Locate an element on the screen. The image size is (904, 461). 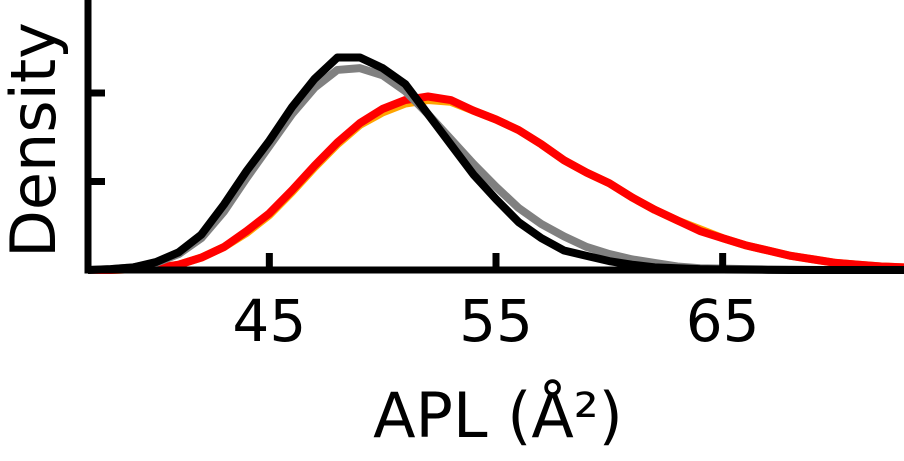
x-tick-label: 55 is located at coordinates (496, 321).